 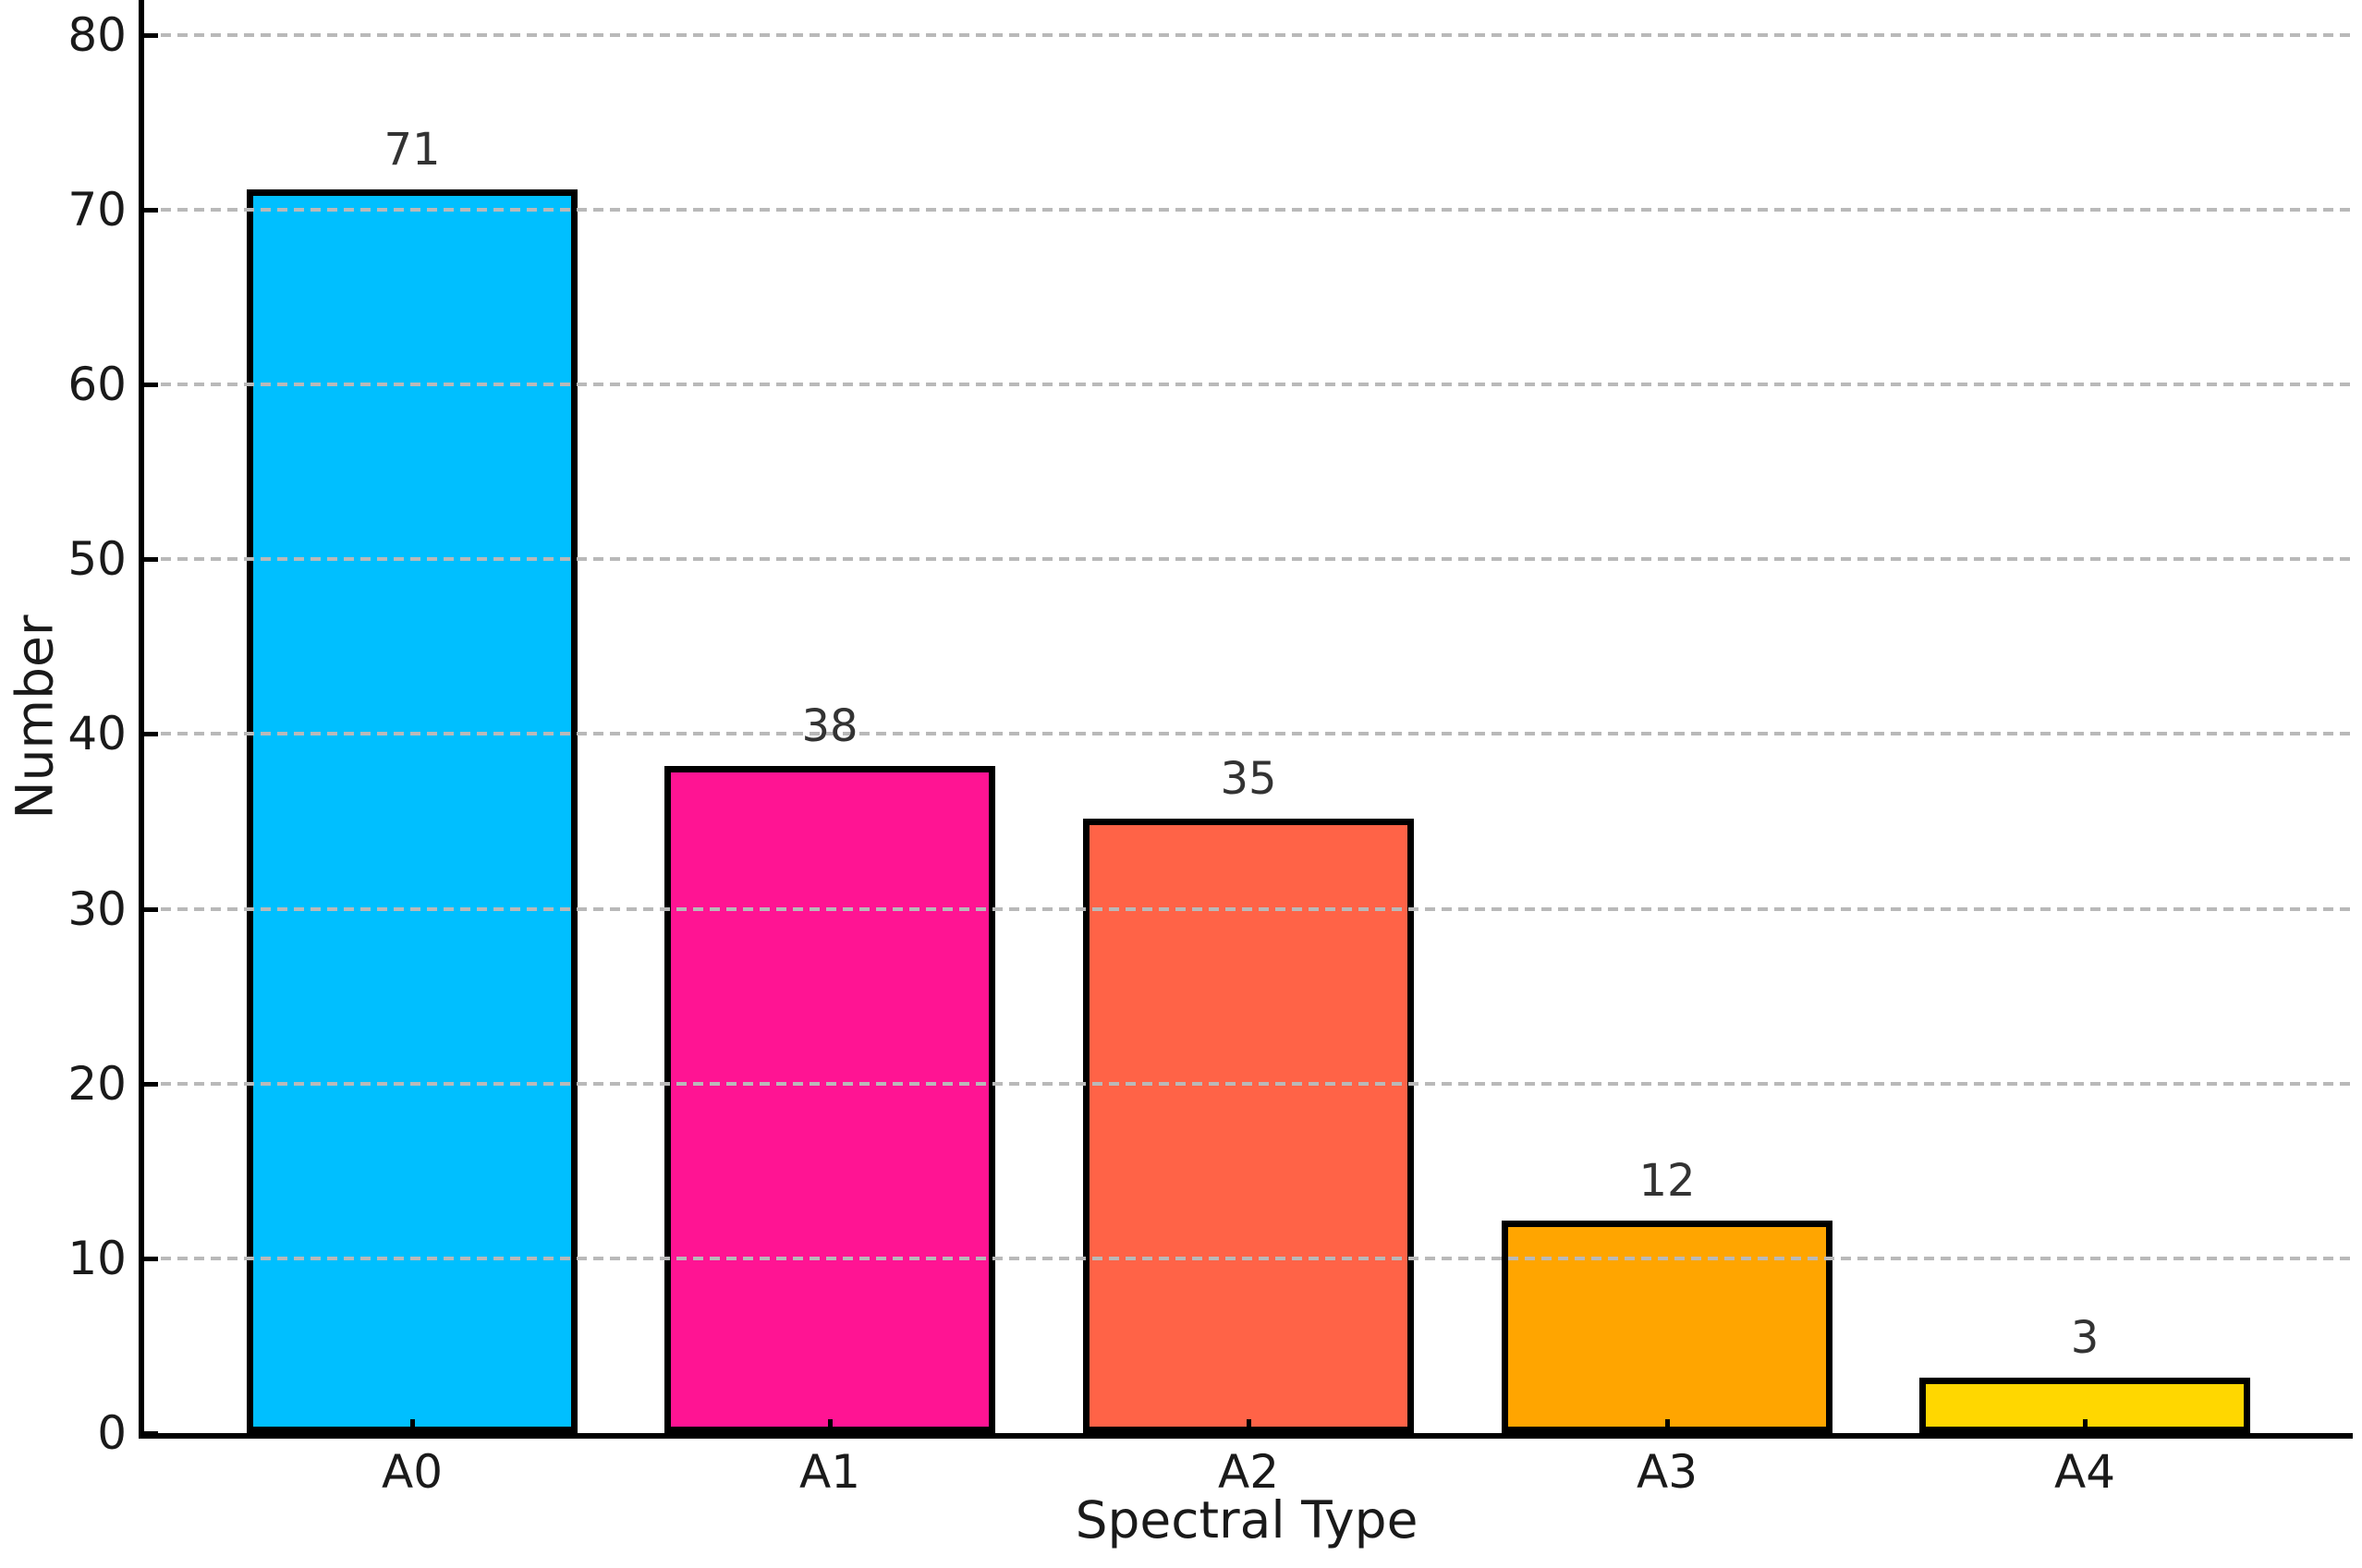 What do you see at coordinates (1248, 779) in the screenshot?
I see `bar-value-label-A2: 35` at bounding box center [1248, 779].